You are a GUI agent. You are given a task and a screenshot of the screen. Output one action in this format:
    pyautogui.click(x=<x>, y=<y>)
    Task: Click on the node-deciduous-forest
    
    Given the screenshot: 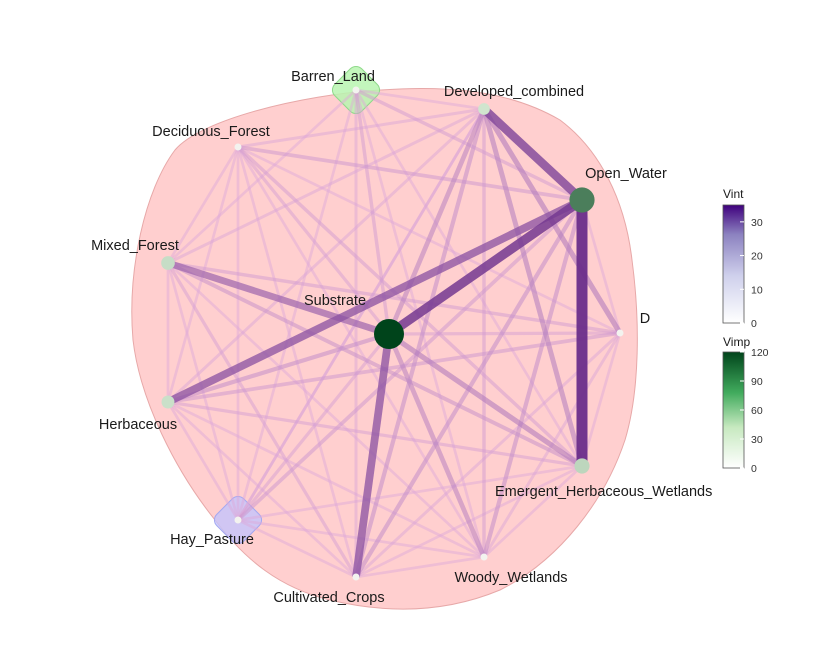 What is the action you would take?
    pyautogui.click(x=238, y=147)
    